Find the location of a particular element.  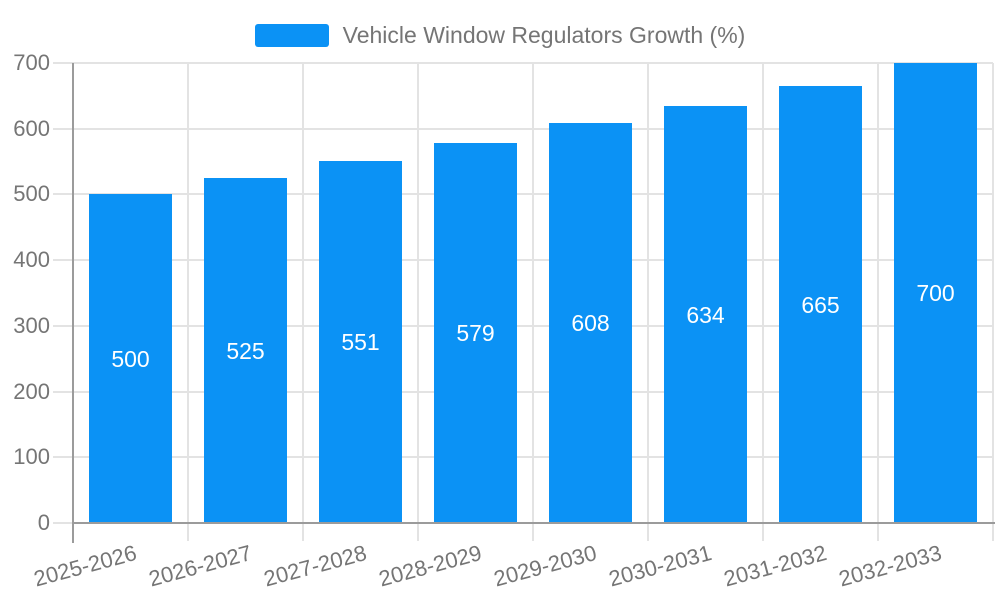

bar-2028-2029: 579 is located at coordinates (475, 333).